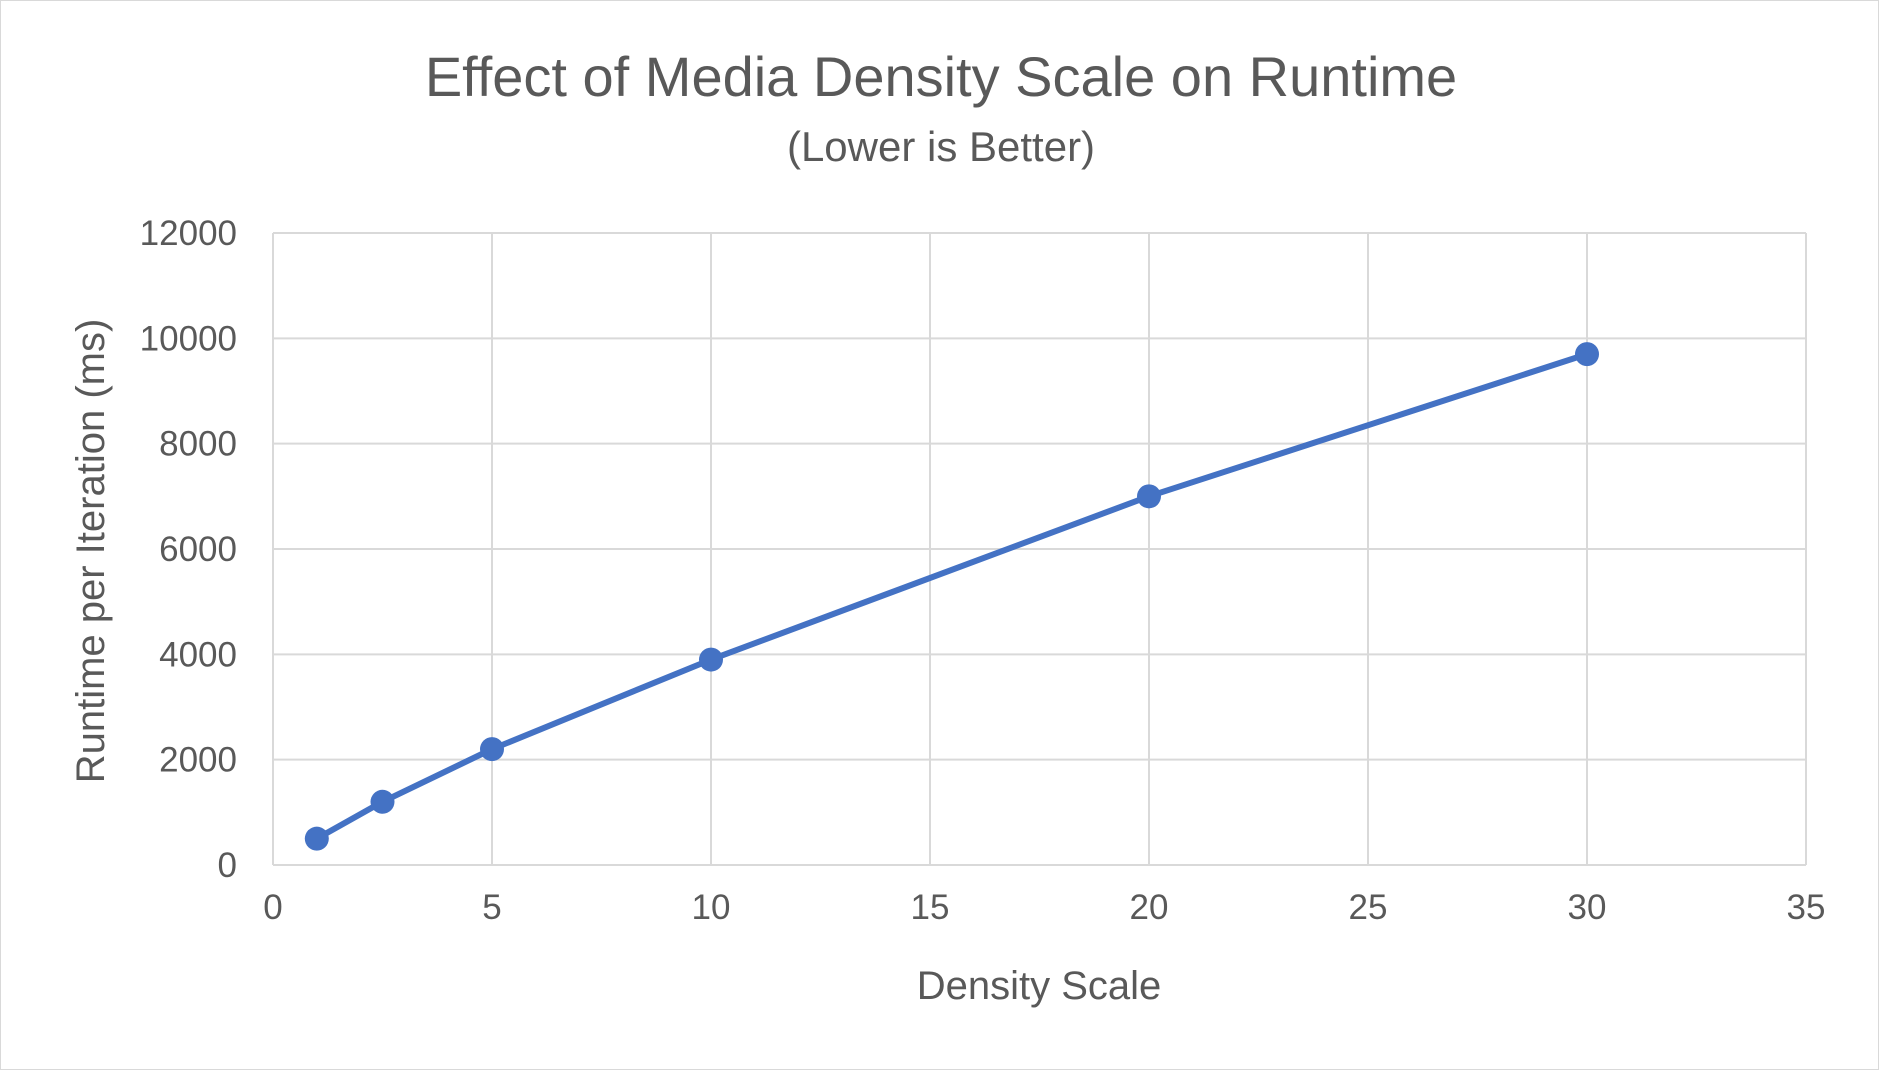 The width and height of the screenshot is (1879, 1071). Describe the element at coordinates (198, 549) in the screenshot. I see `y-tick-label: 6000` at that location.